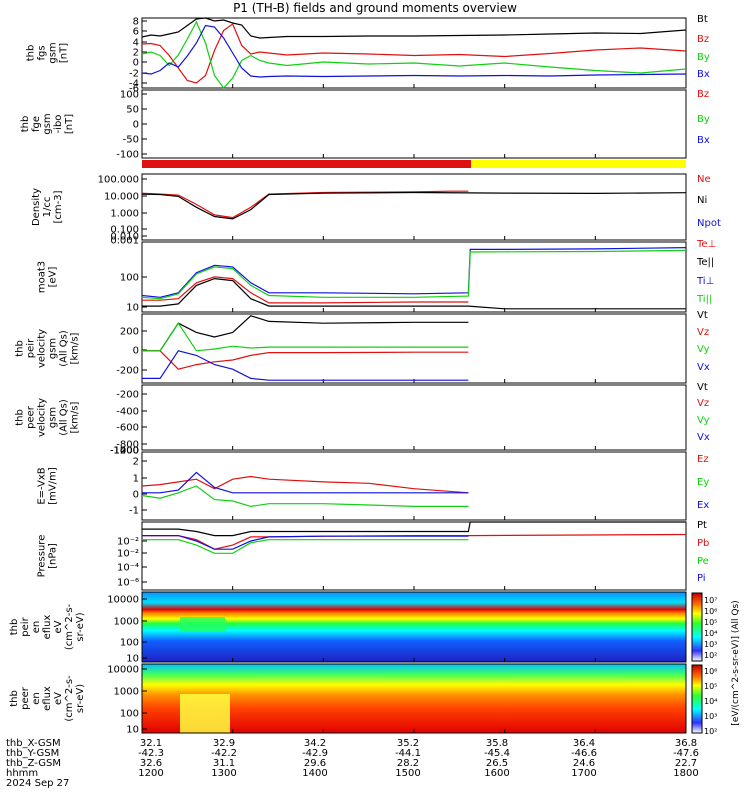 The width and height of the screenshot is (750, 800). I want to click on series-Vx, so click(305, 365).